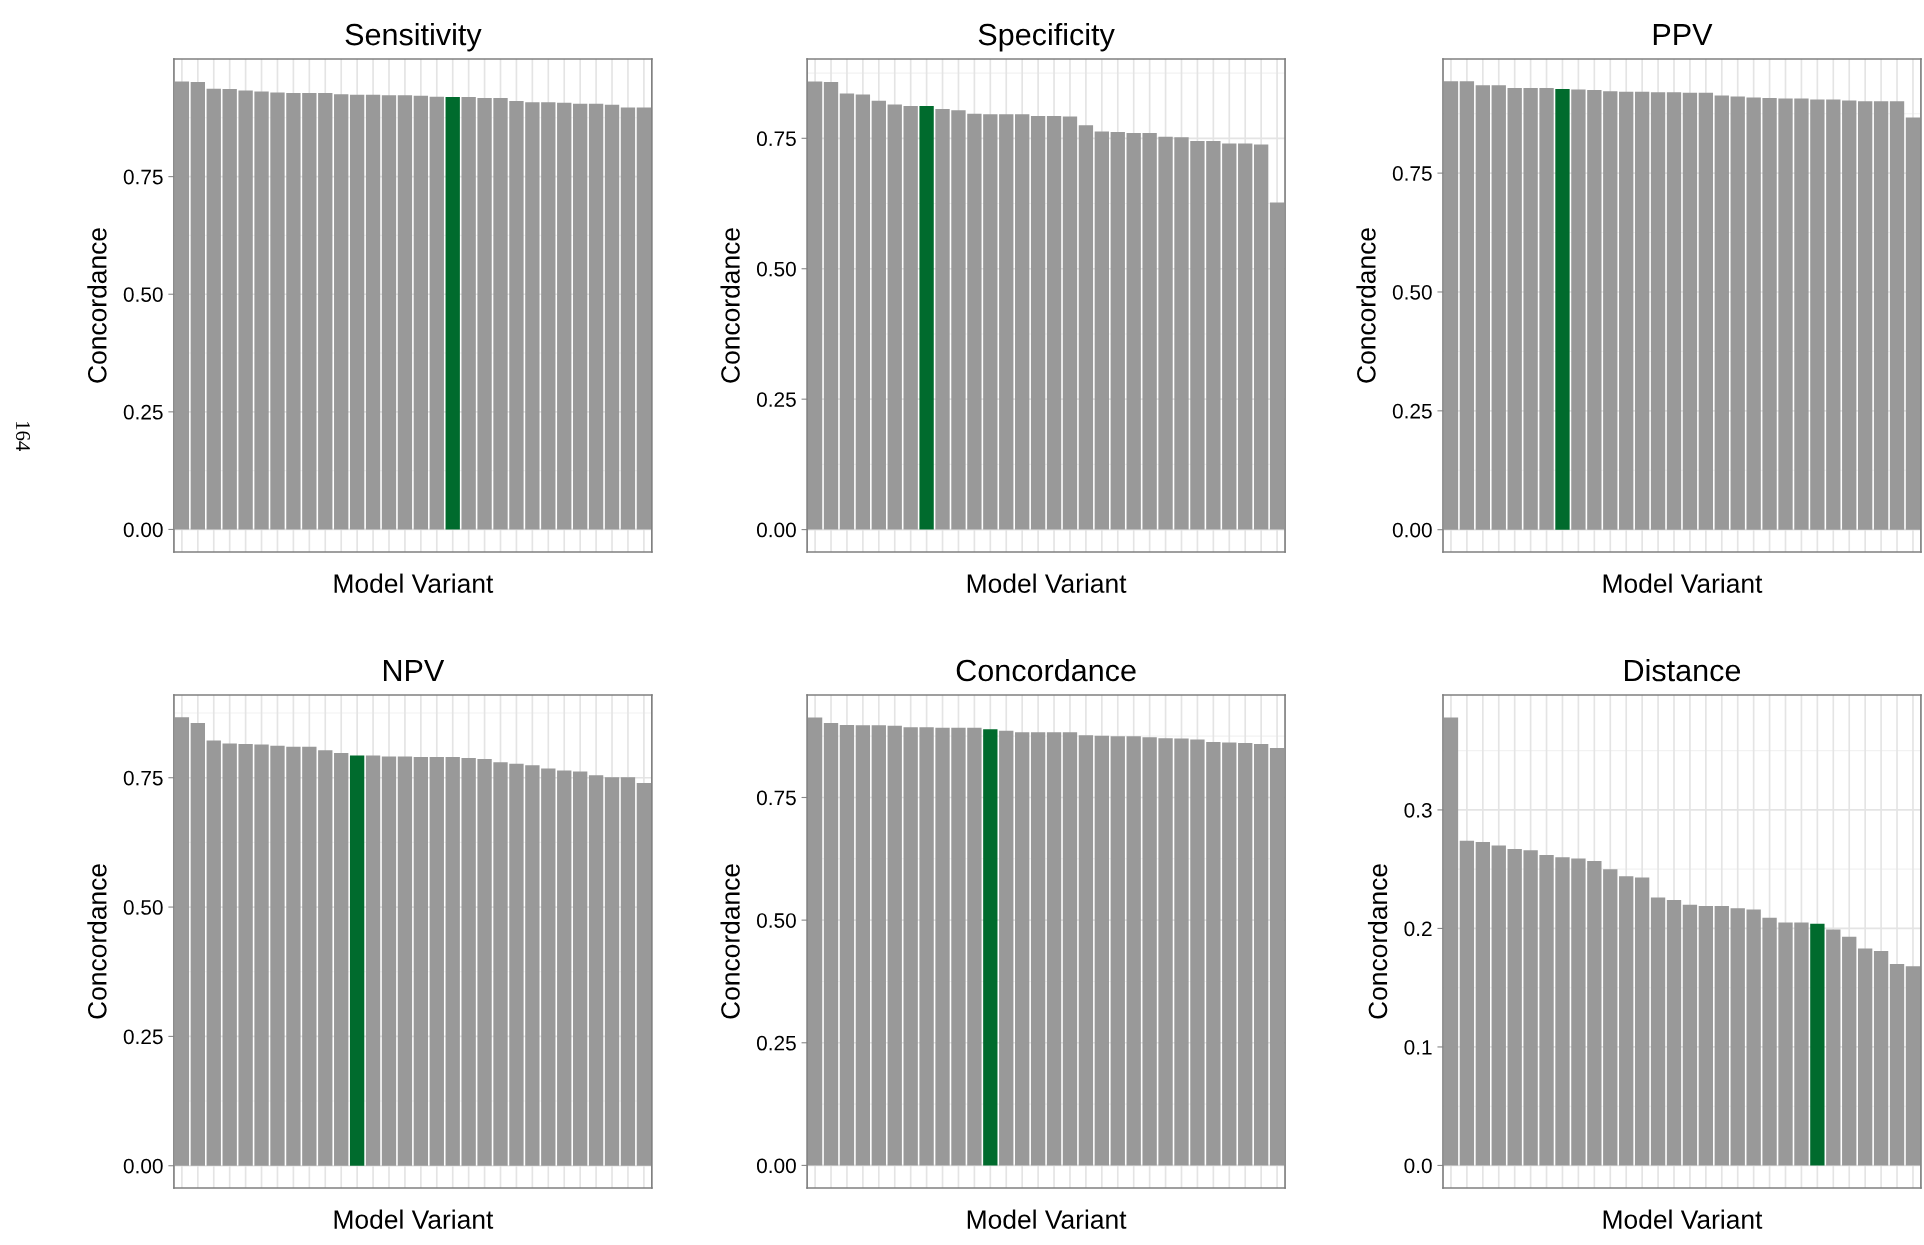 This screenshot has width=1924, height=1245. Describe the element at coordinates (1683, 670) in the screenshot. I see `chart-title: Distance` at that location.